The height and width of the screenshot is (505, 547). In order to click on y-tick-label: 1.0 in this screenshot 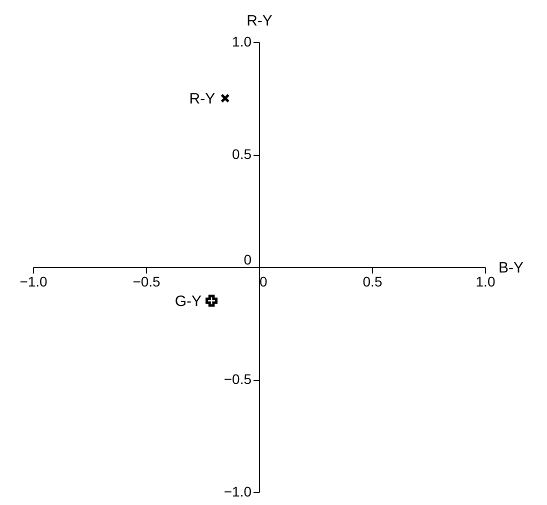, I will do `click(242, 42)`.